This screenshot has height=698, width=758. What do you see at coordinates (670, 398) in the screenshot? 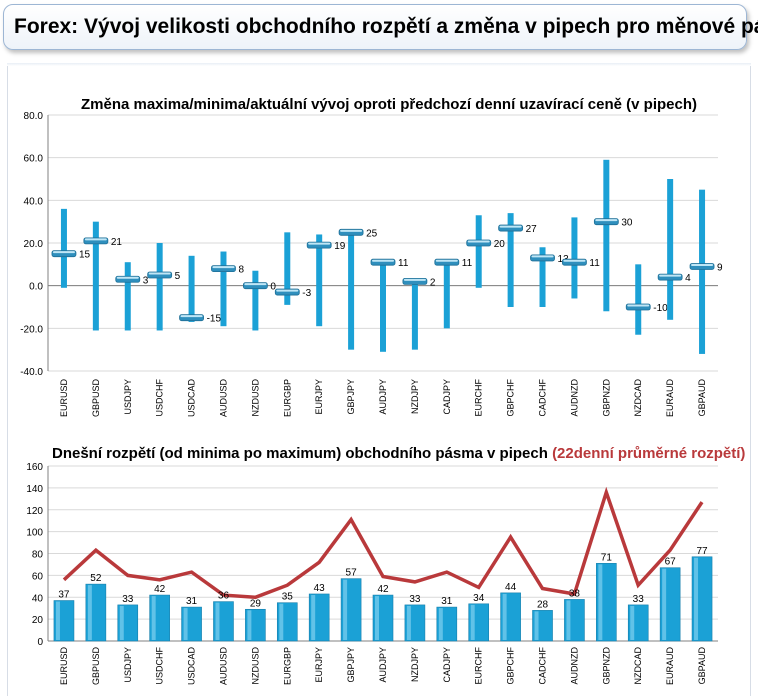
I see `chart1-x-tick-label: EURAUD` at bounding box center [670, 398].